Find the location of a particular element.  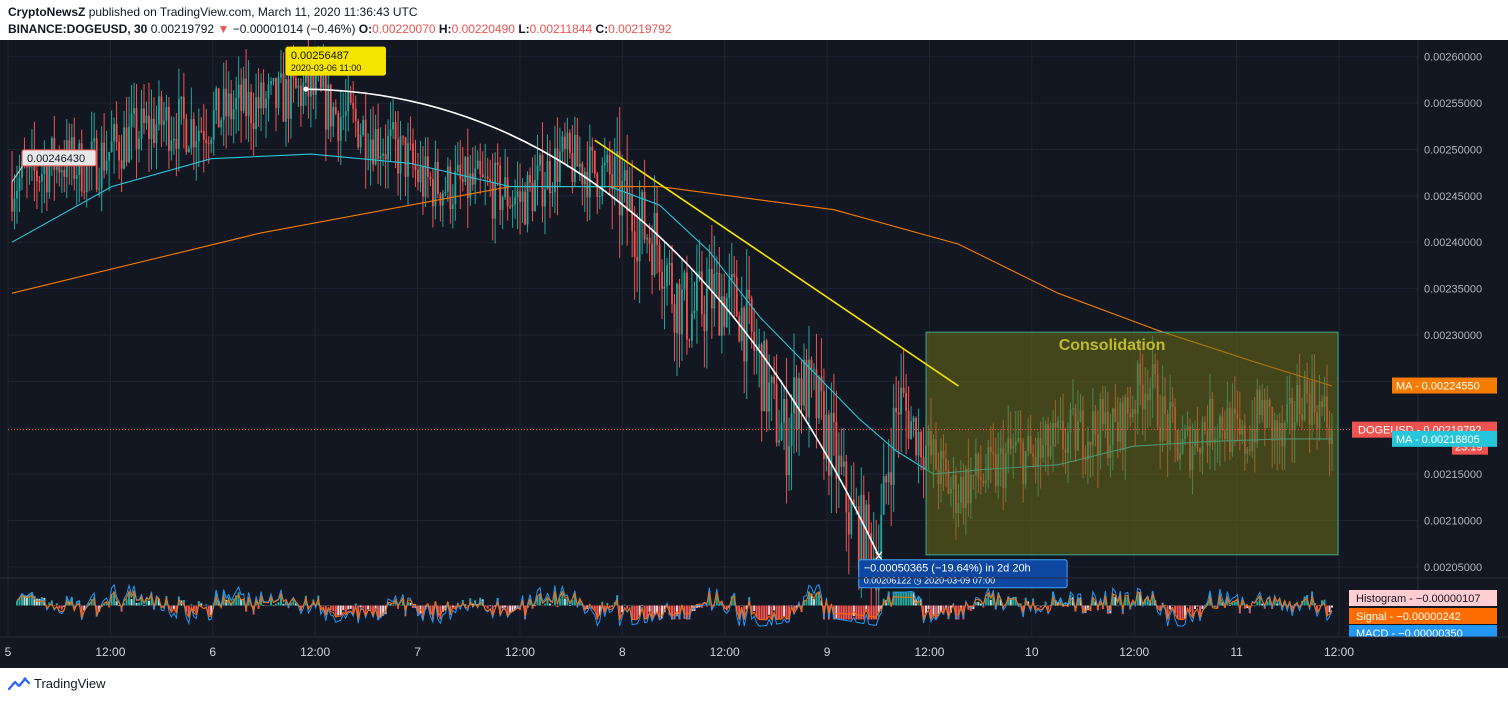

histogram-tag: Histogram - −0.00000107 is located at coordinates (1423, 598).